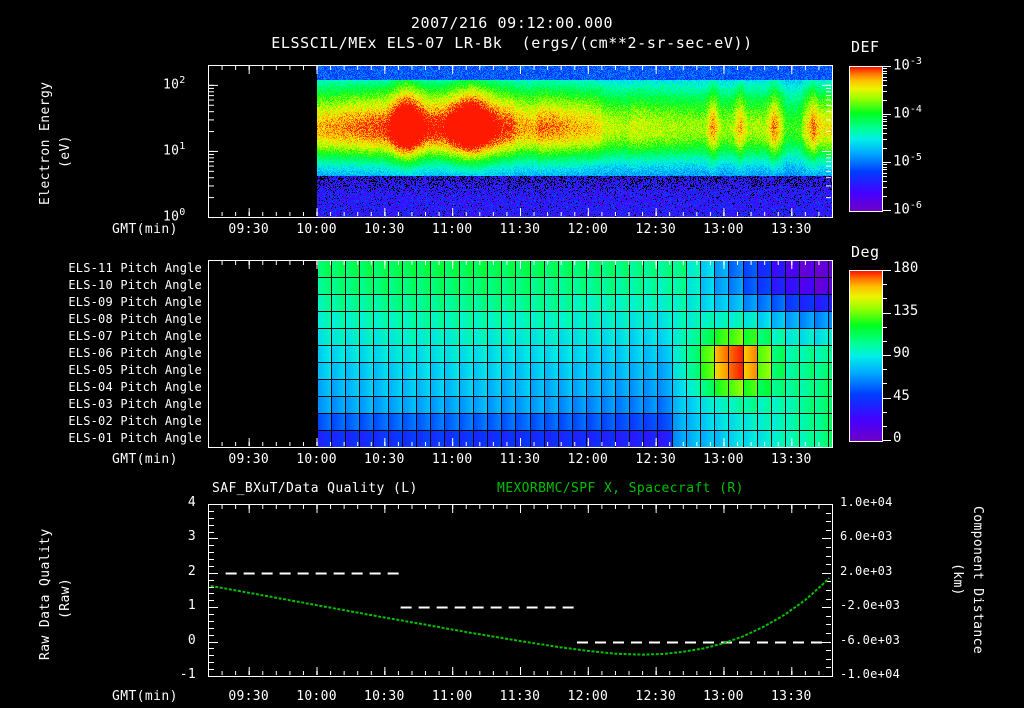  Describe the element at coordinates (870, 639) in the screenshot. I see `quality-right-tick-4: -6.0e+03` at that location.